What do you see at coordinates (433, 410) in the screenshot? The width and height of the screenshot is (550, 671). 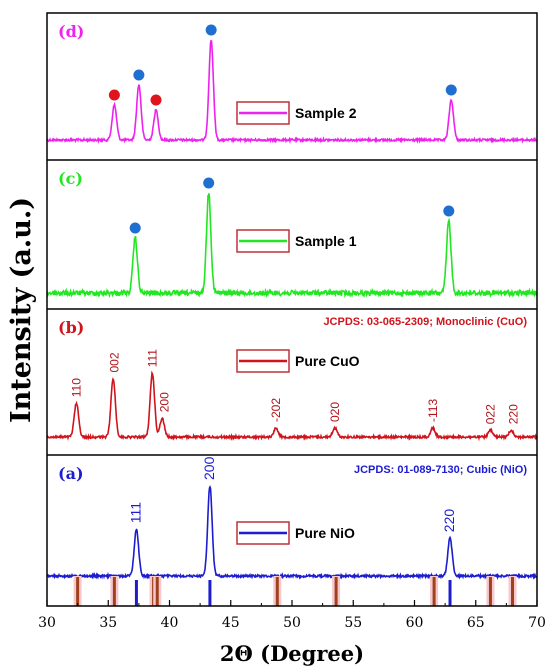 I see `hkl-label: -113` at bounding box center [433, 410].